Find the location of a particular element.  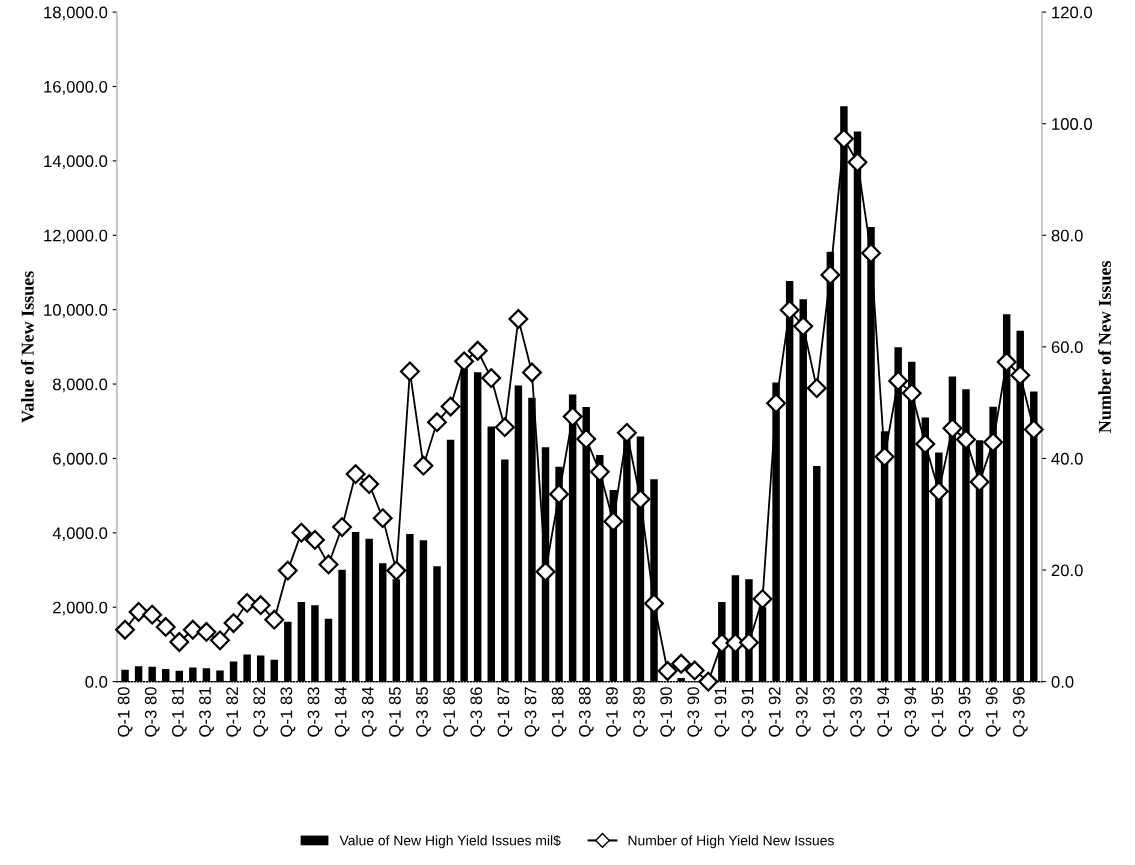

y-tick-label: 18,000.0 is located at coordinates (76, 13).